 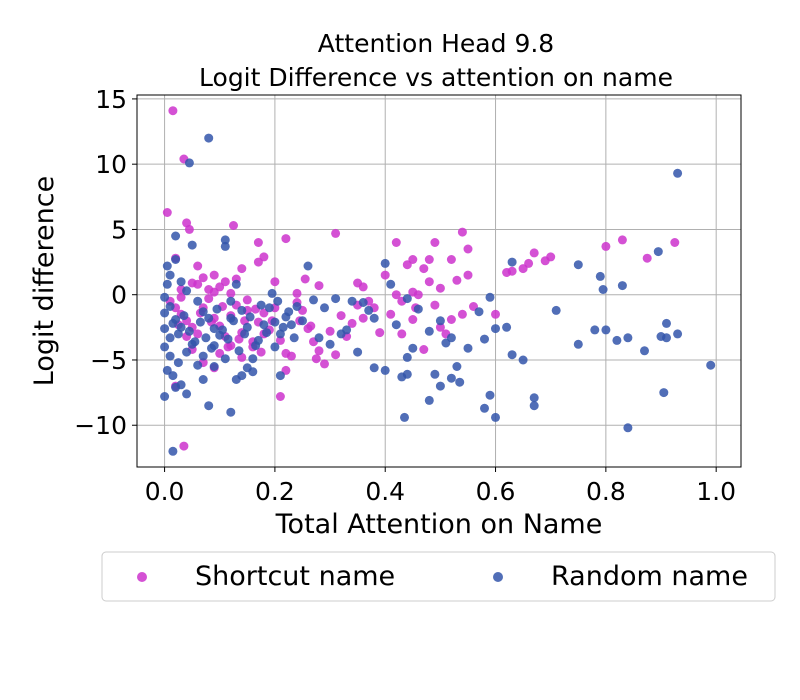 I want to click on x-tick-label: 0.4, so click(x=385, y=491).